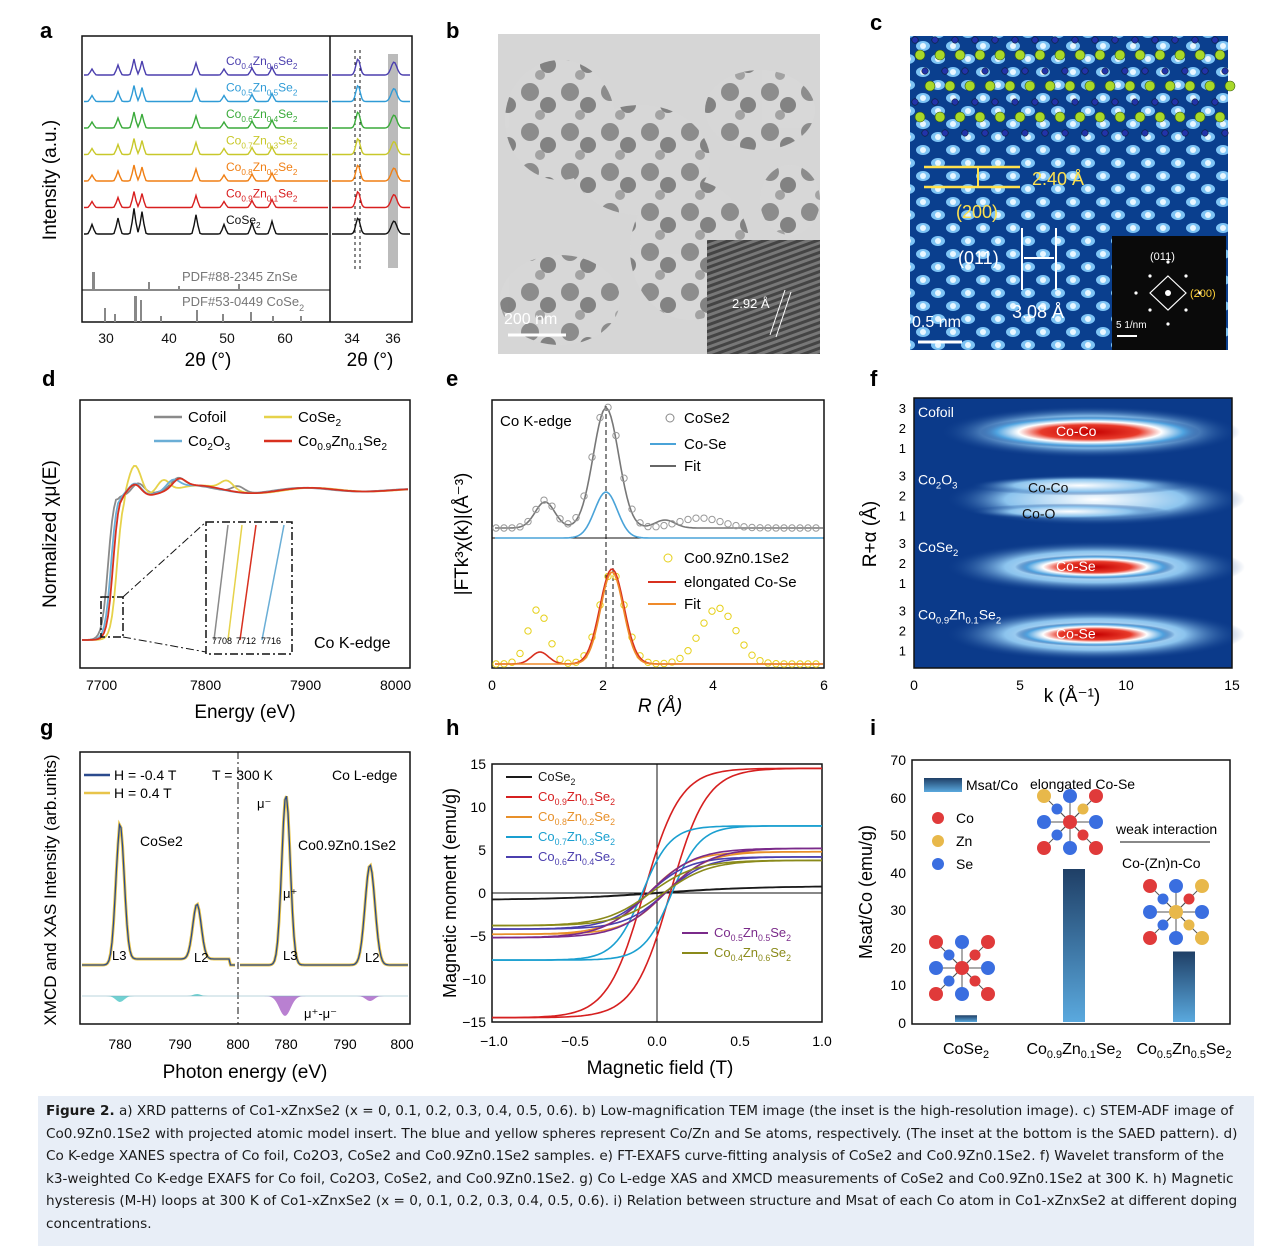 Image resolution: width=1280 pixels, height=1249 pixels. What do you see at coordinates (937, 482) in the screenshot?
I see `wt-row-label: Co2O3` at bounding box center [937, 482].